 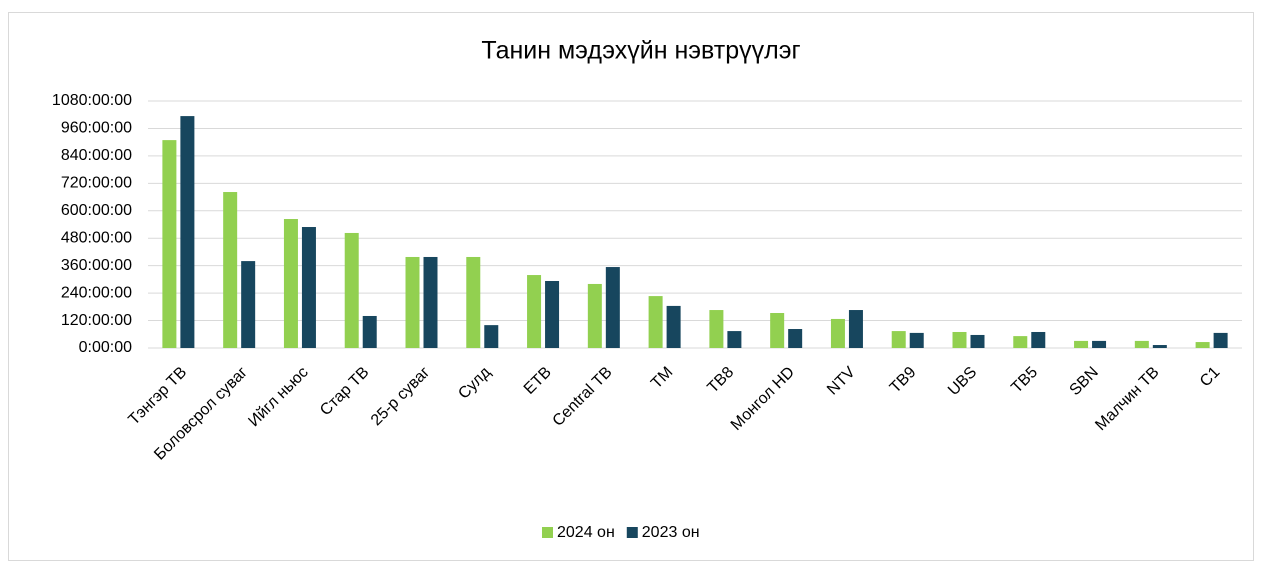 I want to click on chart-title: Танин мэдэхүйн нэвтрүүлэг, so click(x=640, y=51).